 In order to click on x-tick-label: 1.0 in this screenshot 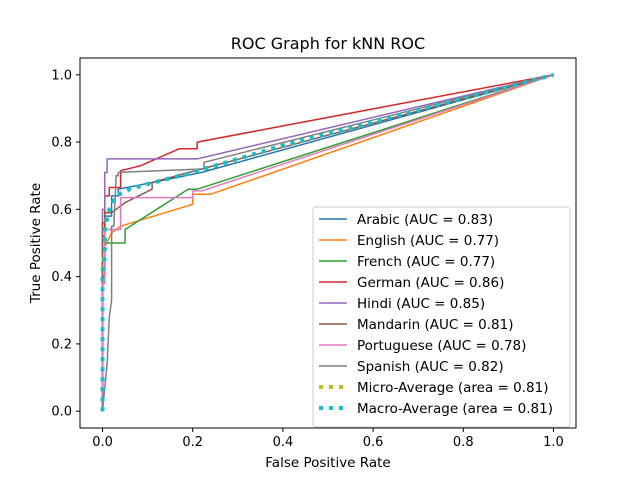, I will do `click(553, 442)`.